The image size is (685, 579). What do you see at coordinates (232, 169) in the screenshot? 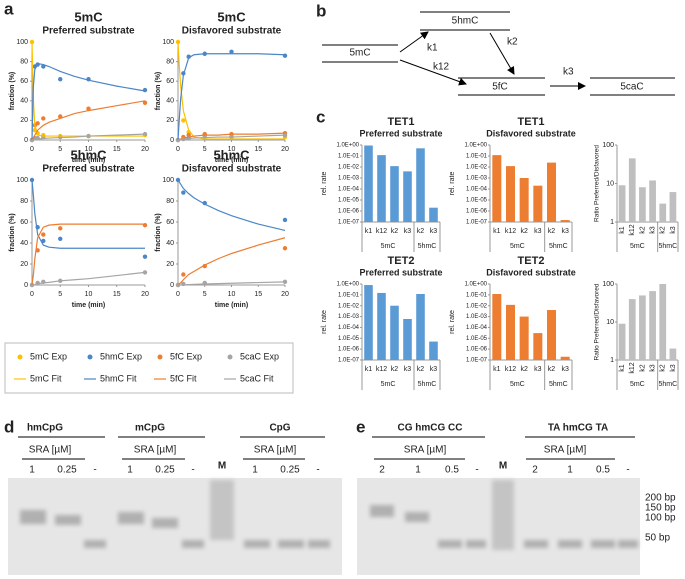
I see `chart-subtitle: Disfavored substrate` at bounding box center [232, 169].